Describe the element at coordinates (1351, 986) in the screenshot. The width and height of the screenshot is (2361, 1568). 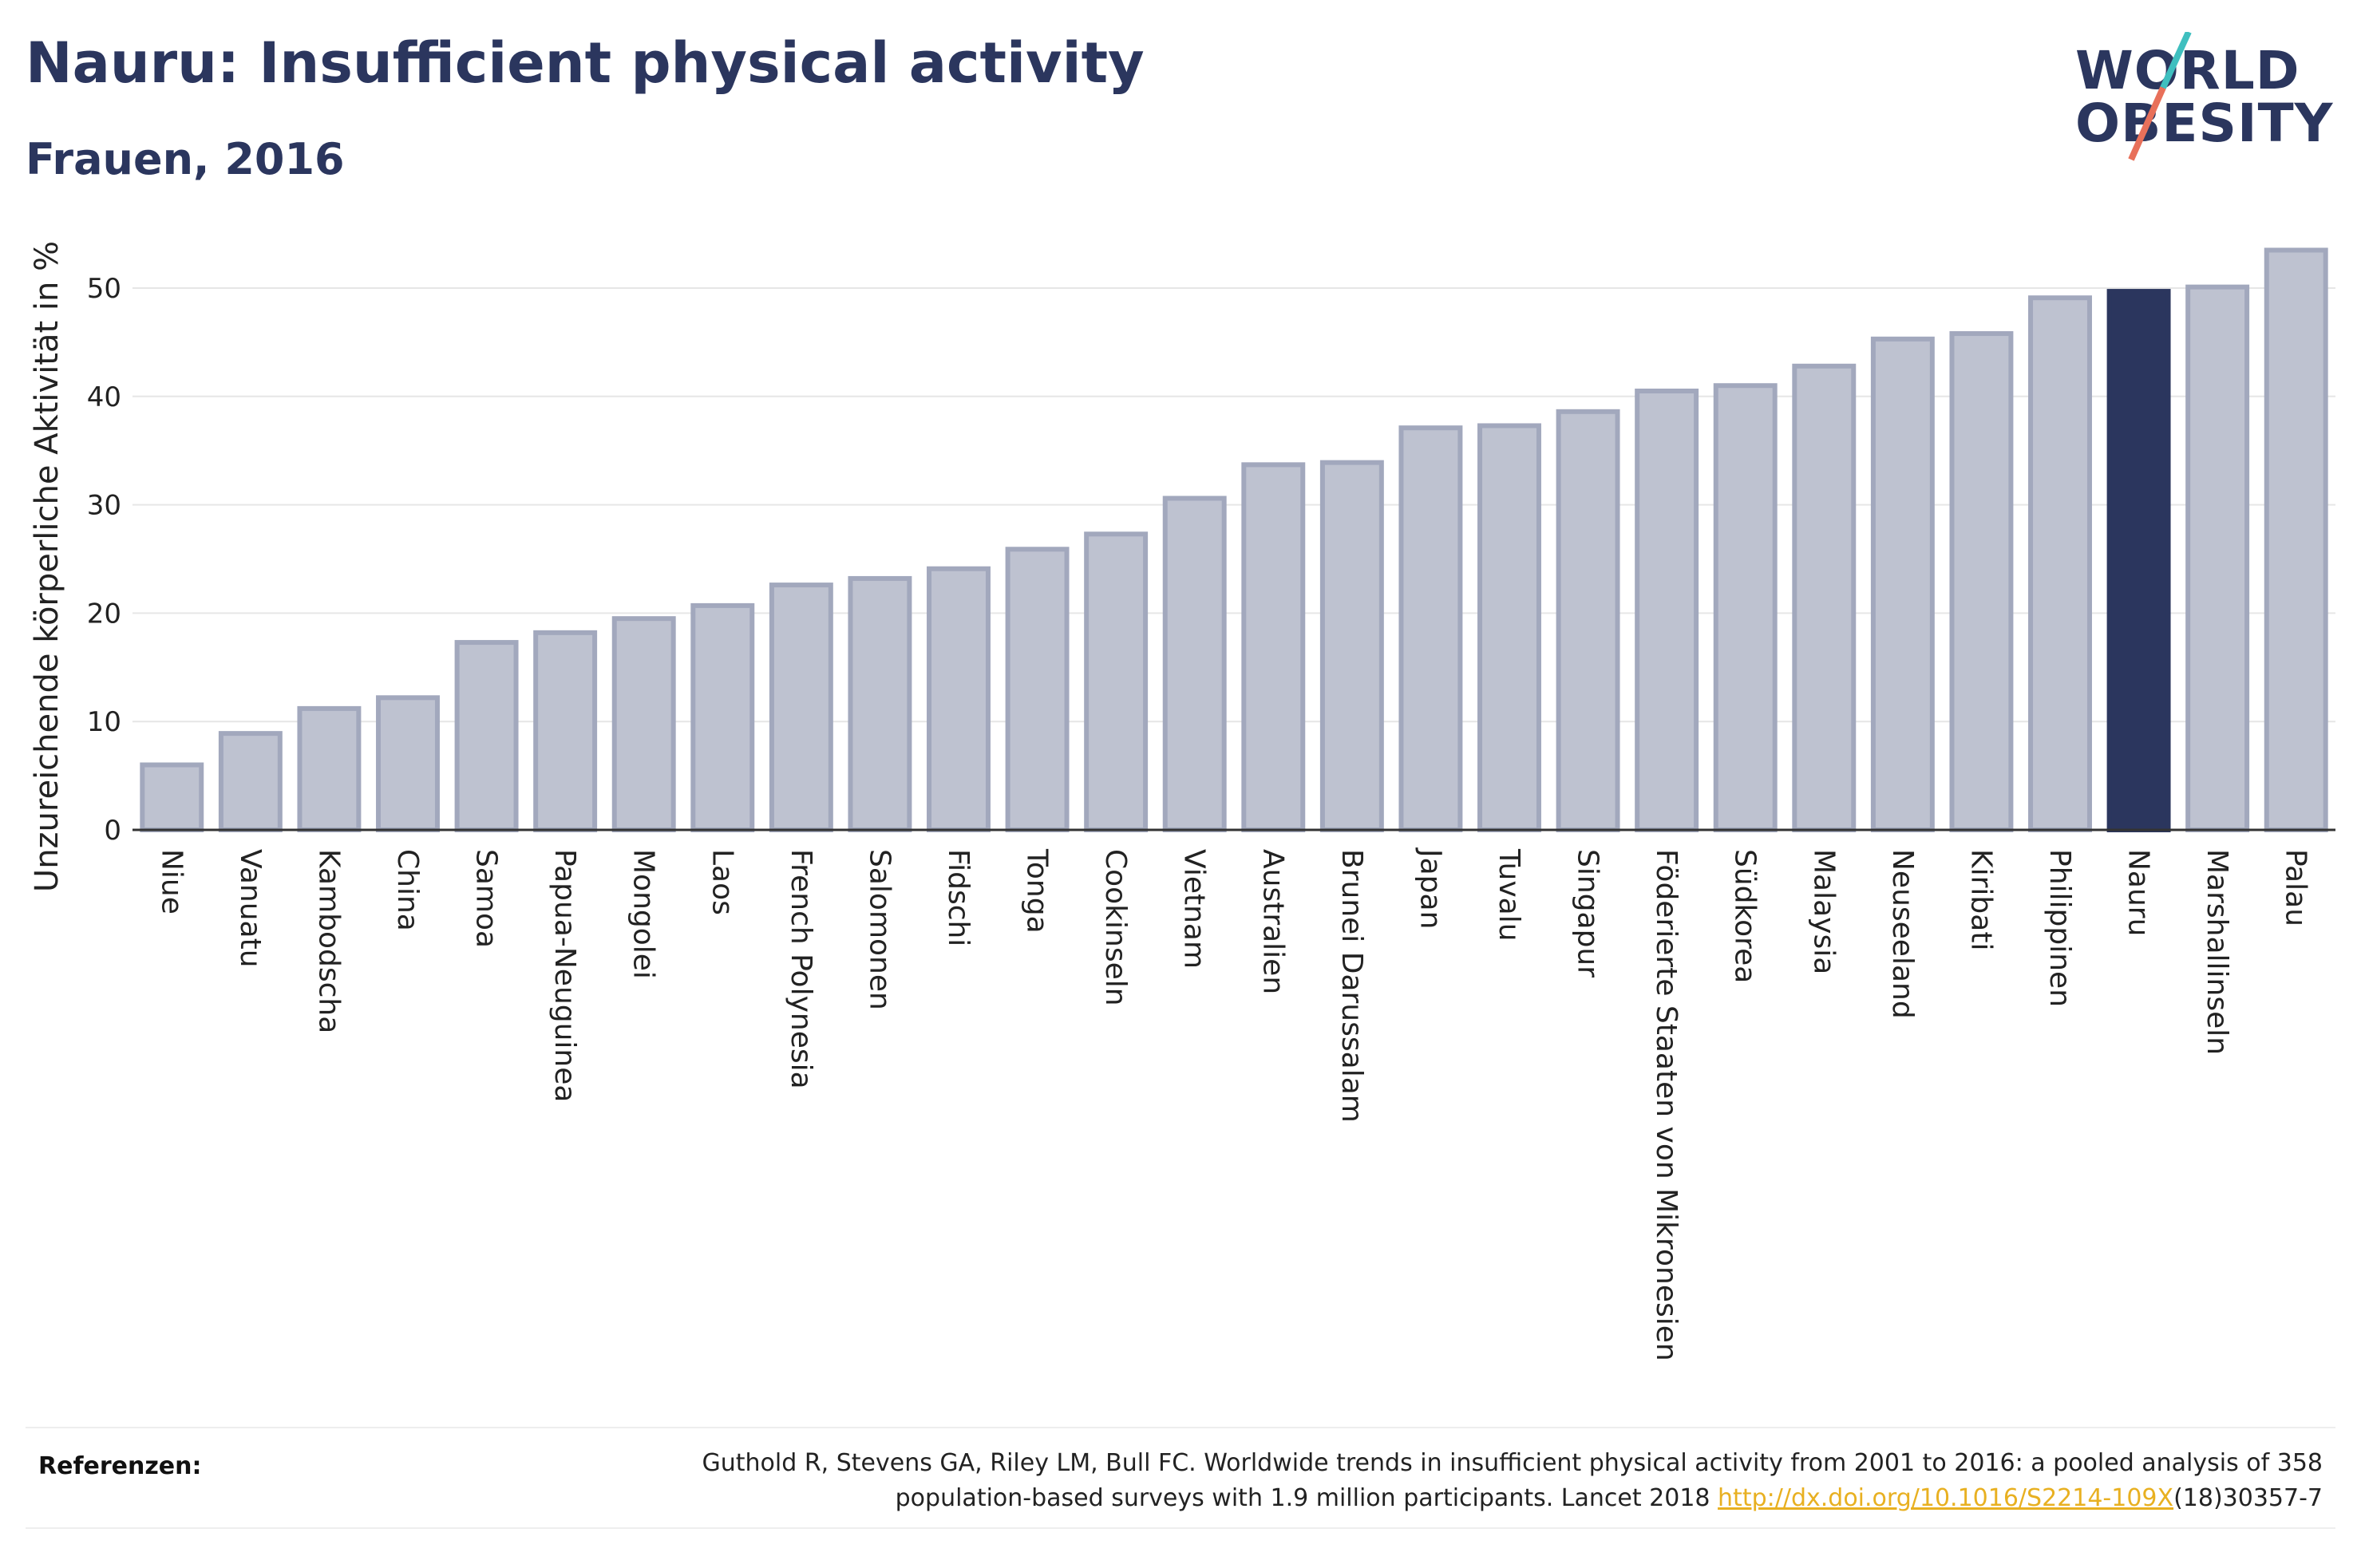
I see `x-tick-label: Brunei Darussalam` at that location.